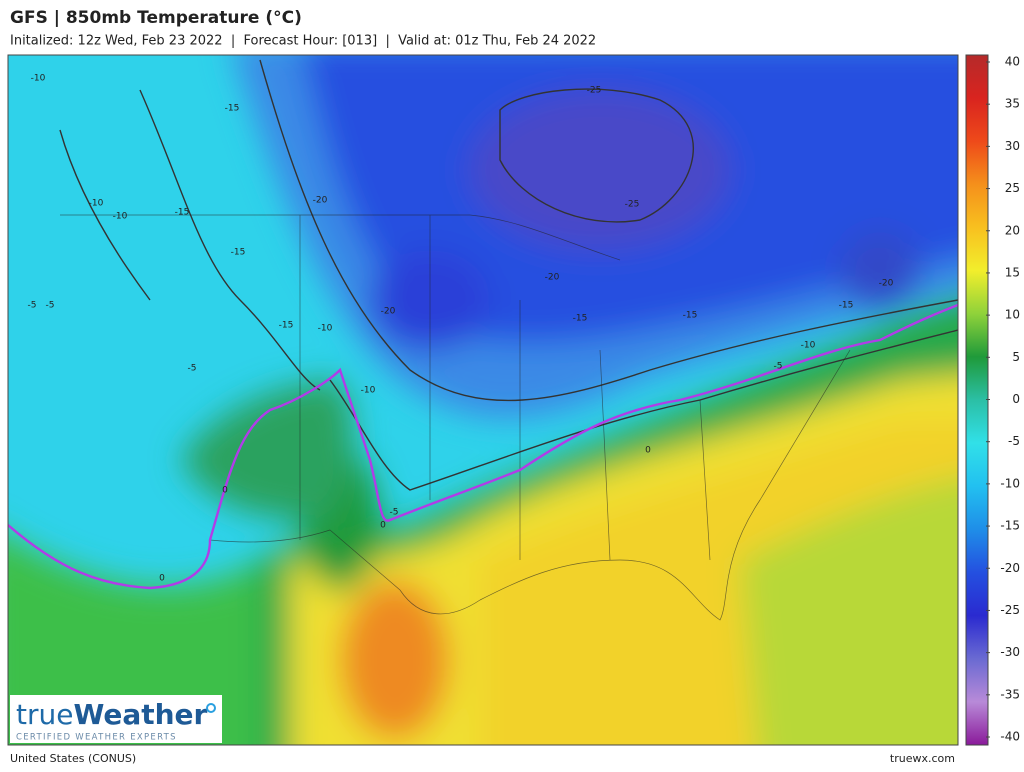 The image size is (1024, 772). I want to click on footer-site: truewx.com, so click(922, 758).